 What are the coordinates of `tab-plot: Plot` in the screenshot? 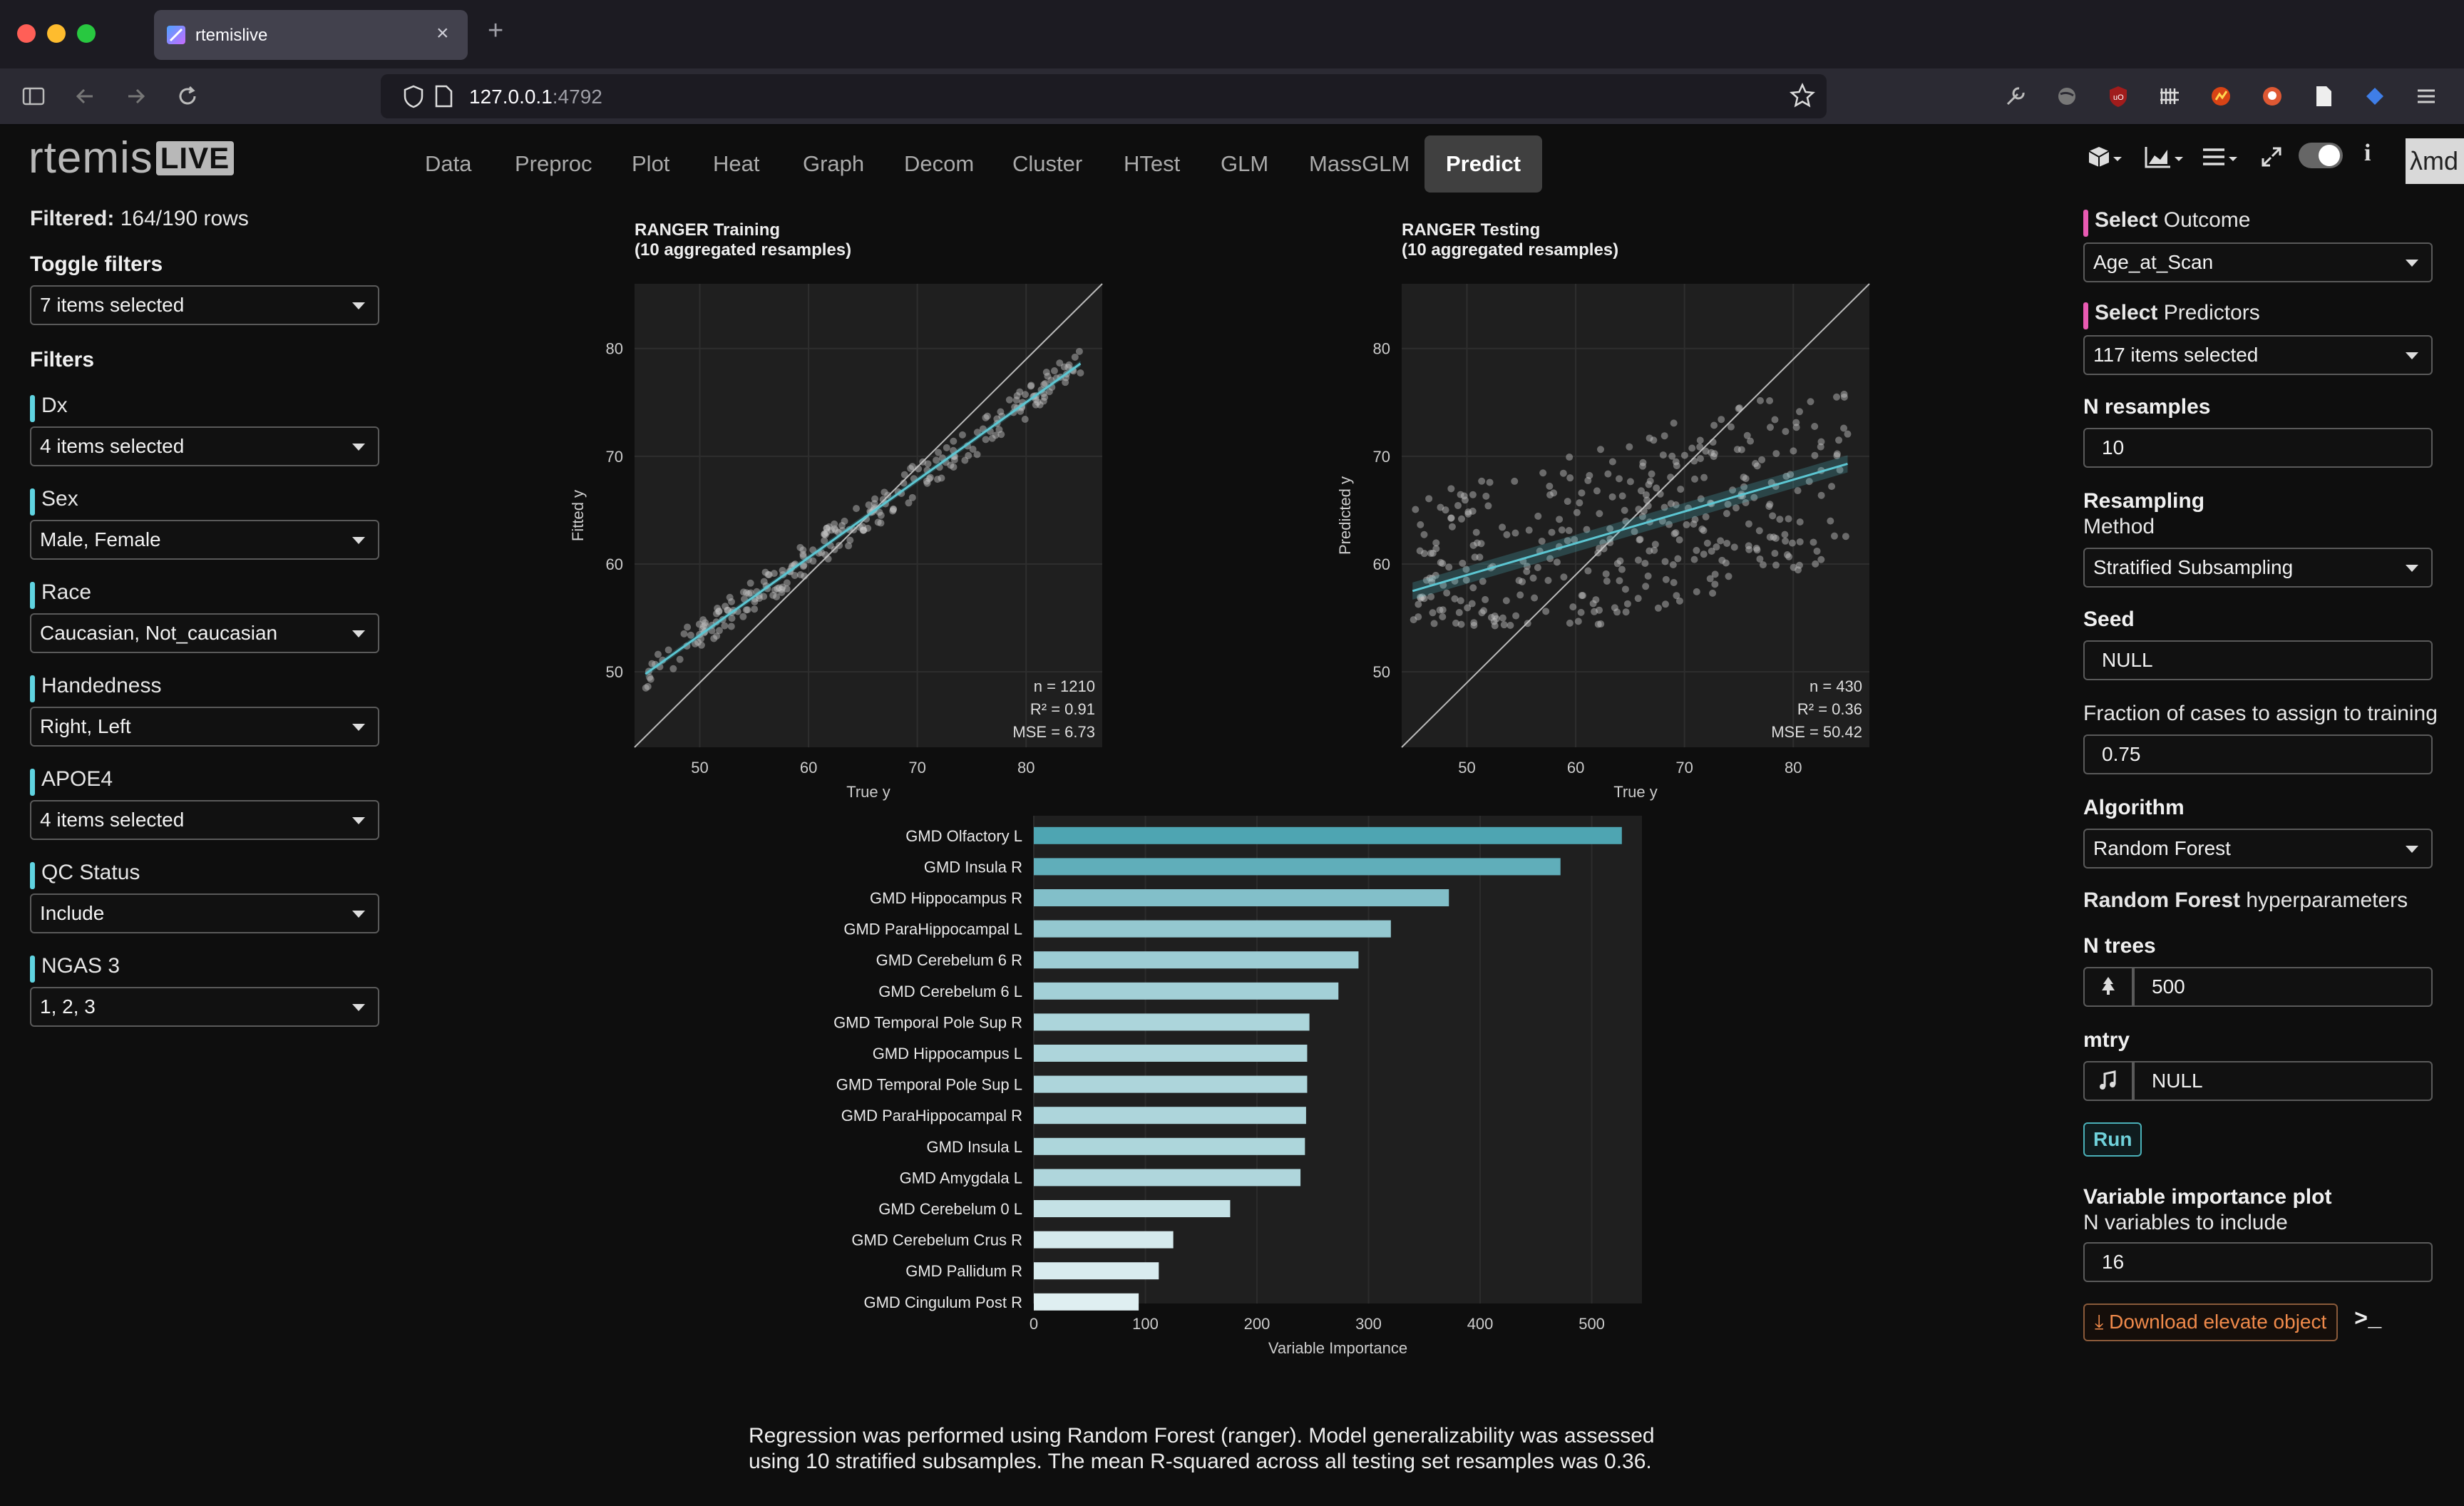 It's located at (651, 163).